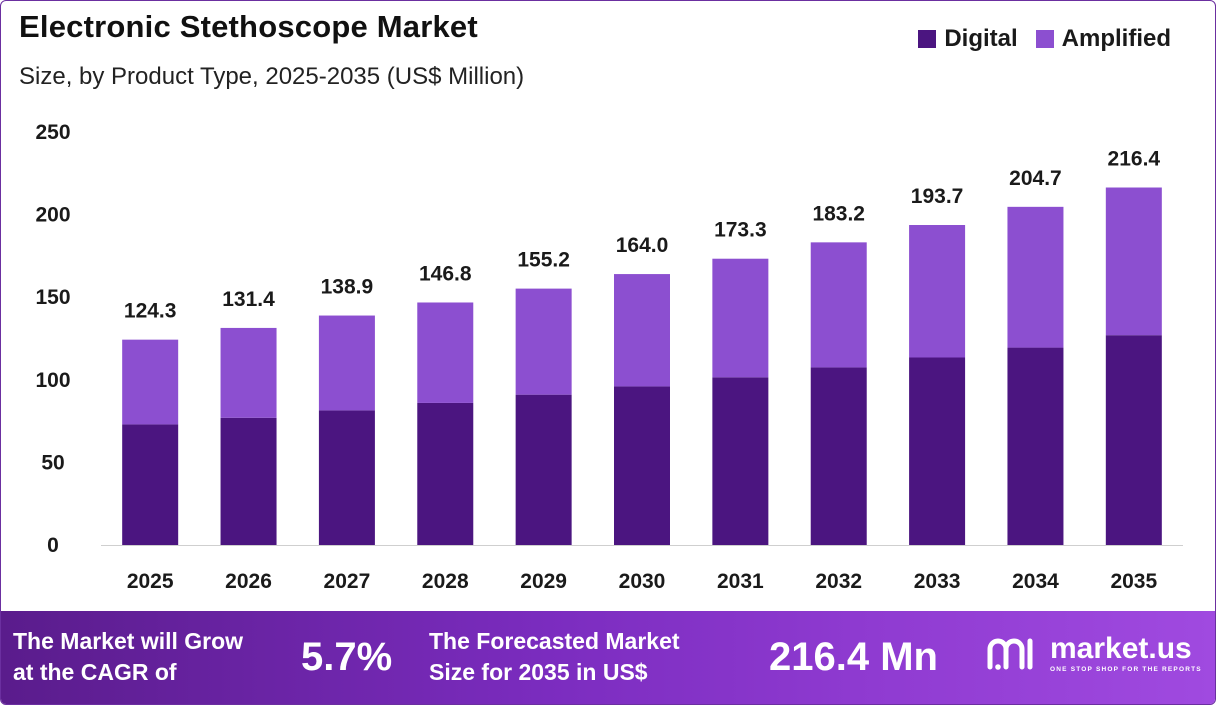 The width and height of the screenshot is (1216, 705). Describe the element at coordinates (838, 305) in the screenshot. I see `bar-amplified-2032` at that location.